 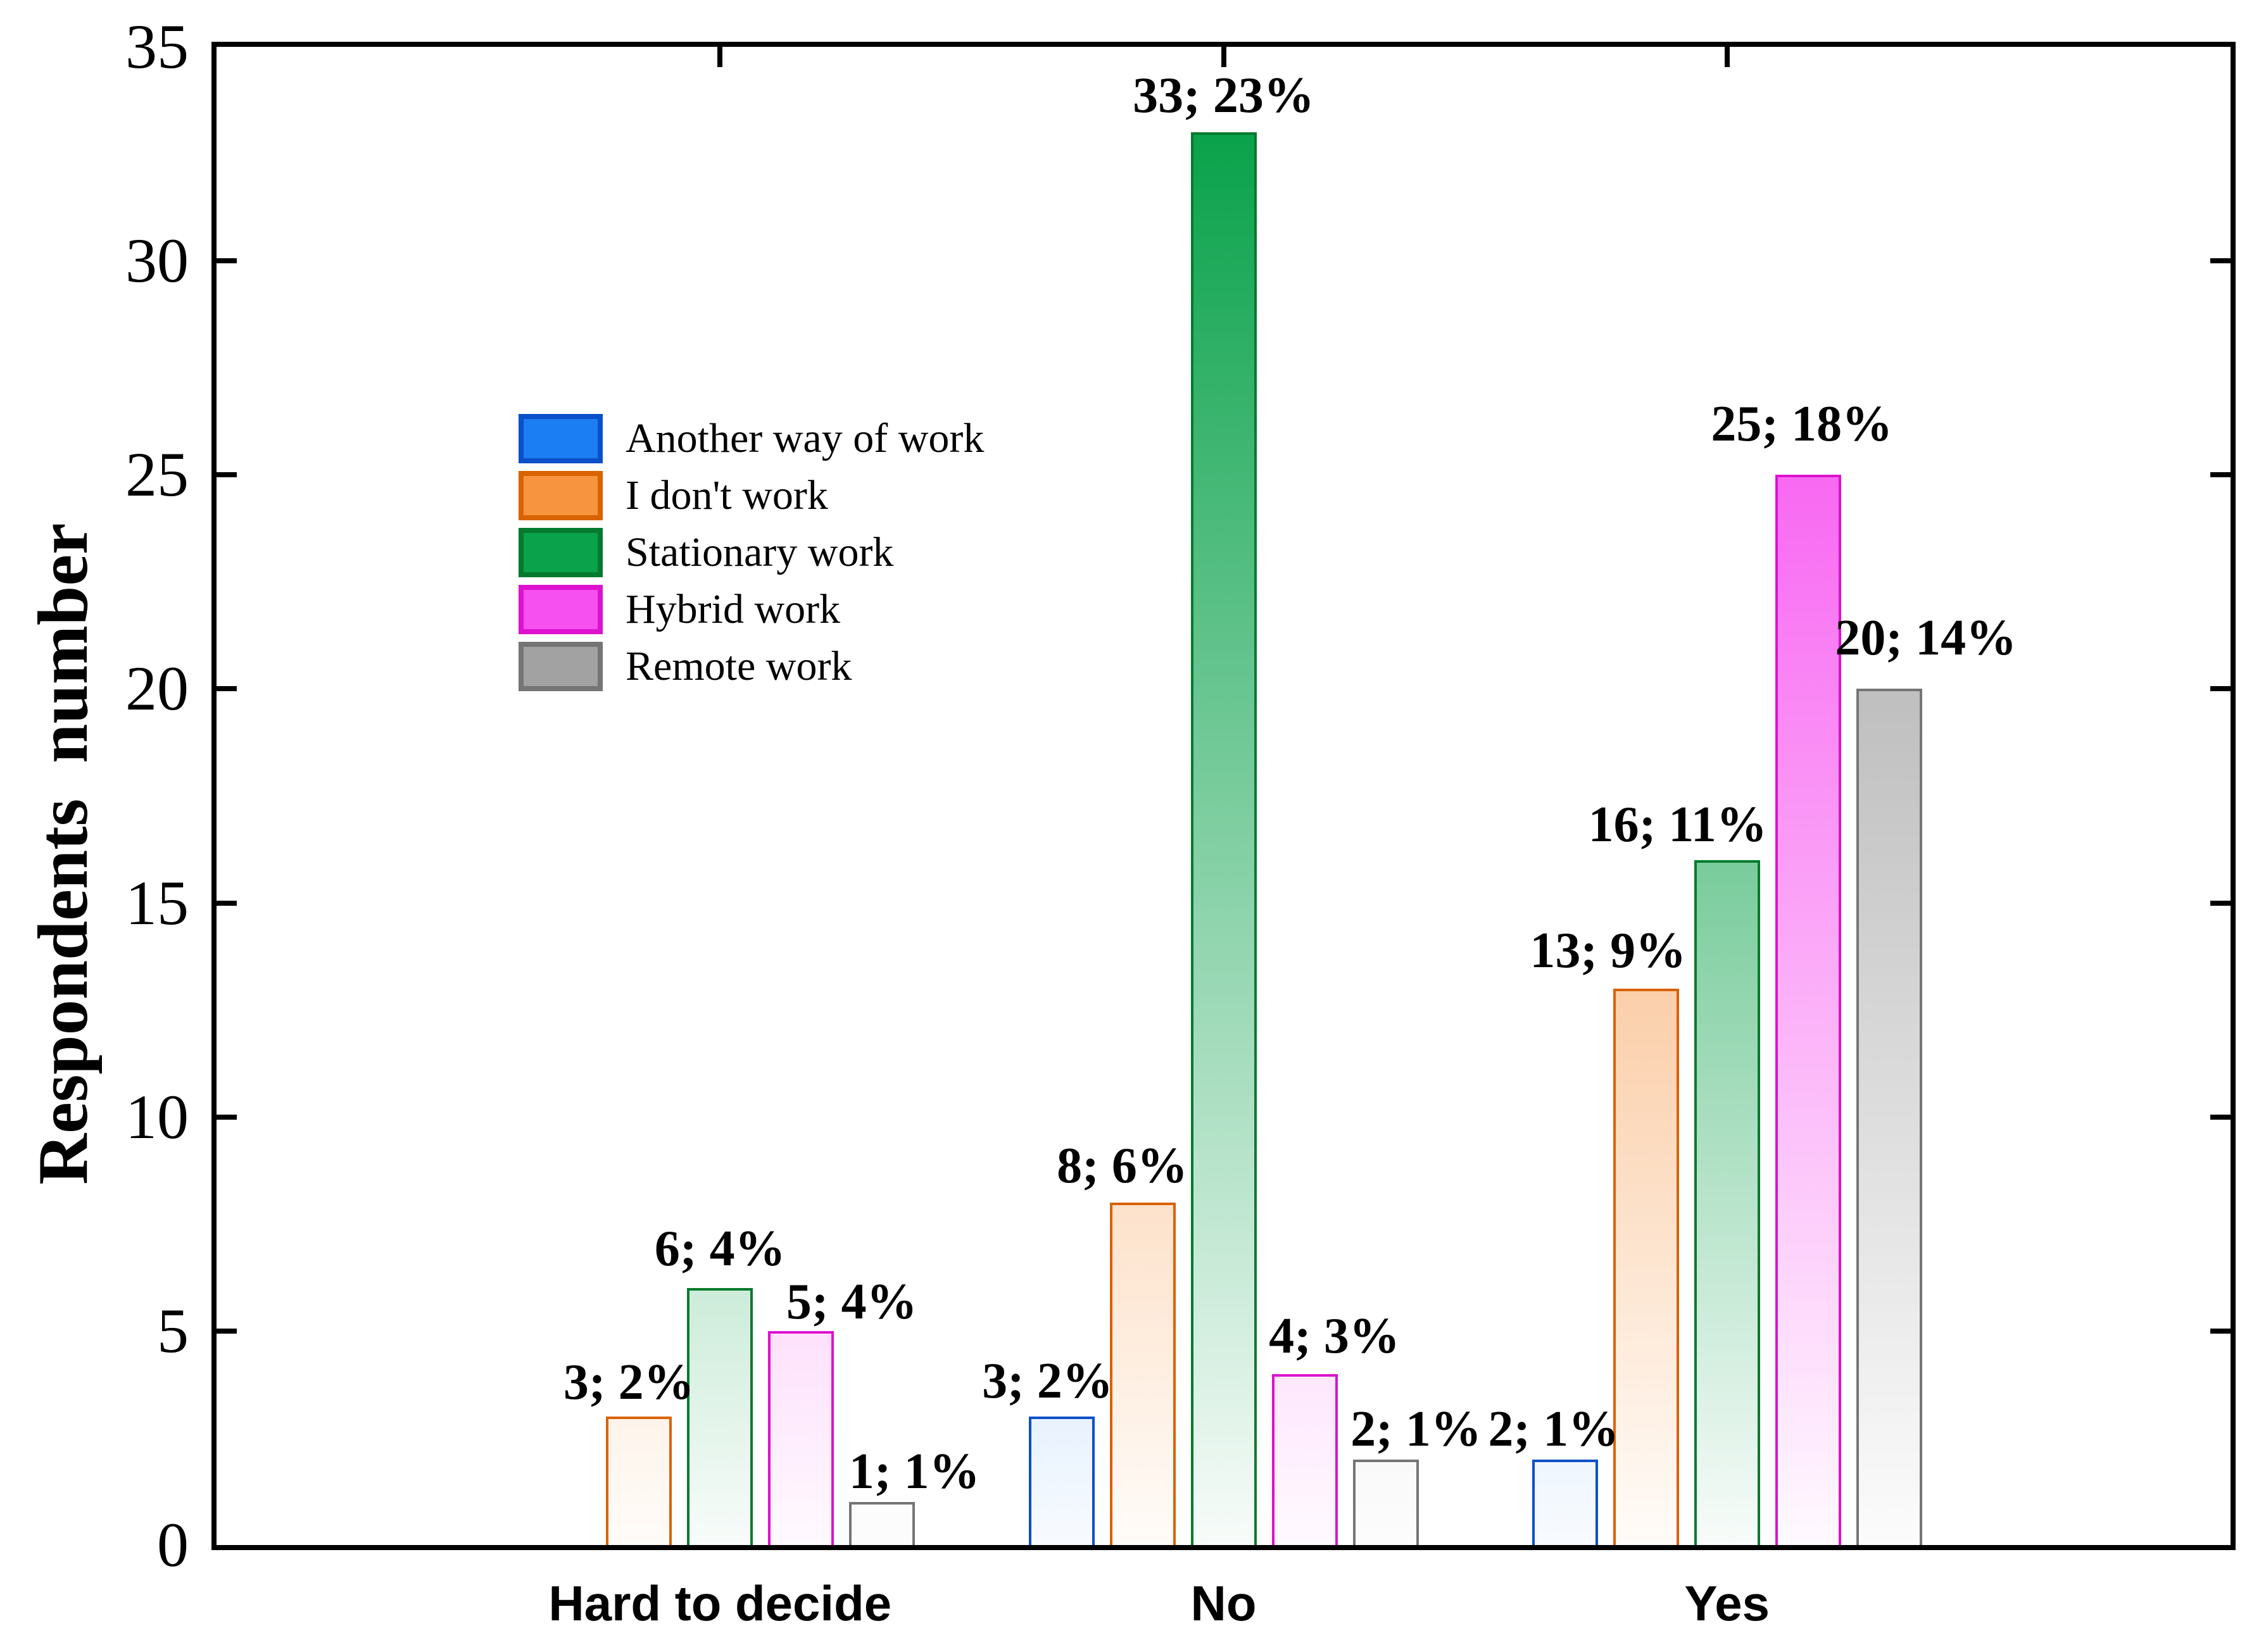 I want to click on legend-label: Hybrid work, so click(x=733, y=609).